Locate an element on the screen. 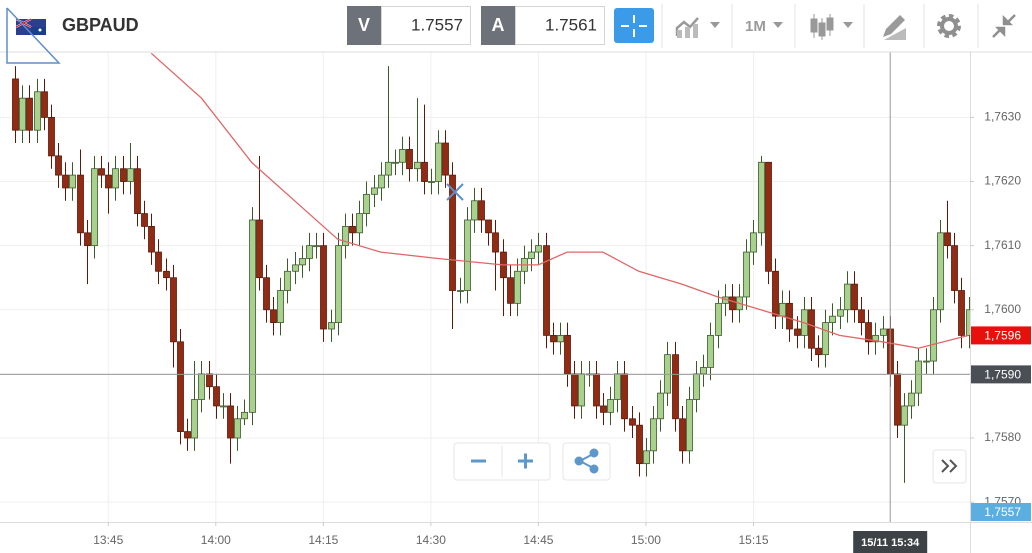 The width and height of the screenshot is (1032, 553). header: GBPAUD V 1.7557 A 1.7561 1M is located at coordinates (516, 32).